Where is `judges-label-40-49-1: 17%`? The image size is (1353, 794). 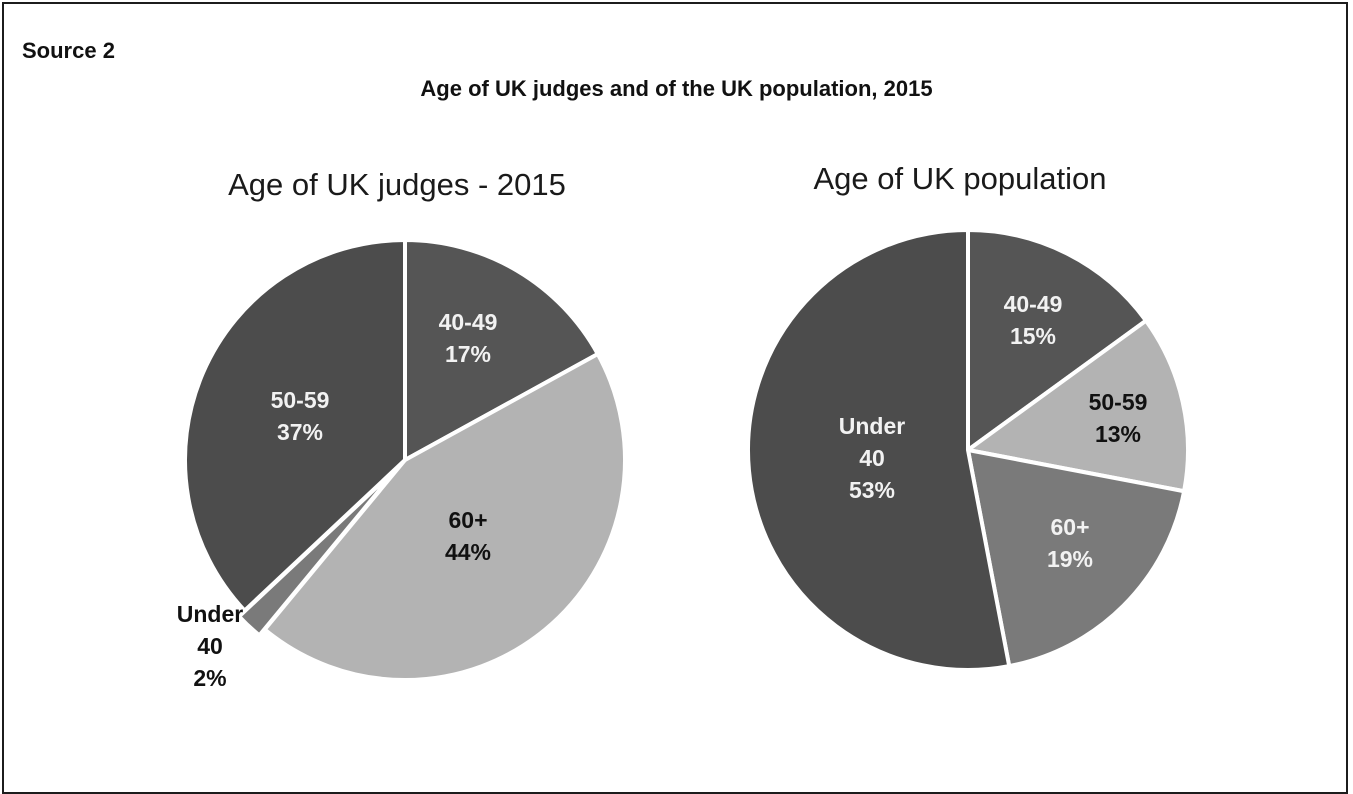 judges-label-40-49-1: 17% is located at coordinates (468, 354).